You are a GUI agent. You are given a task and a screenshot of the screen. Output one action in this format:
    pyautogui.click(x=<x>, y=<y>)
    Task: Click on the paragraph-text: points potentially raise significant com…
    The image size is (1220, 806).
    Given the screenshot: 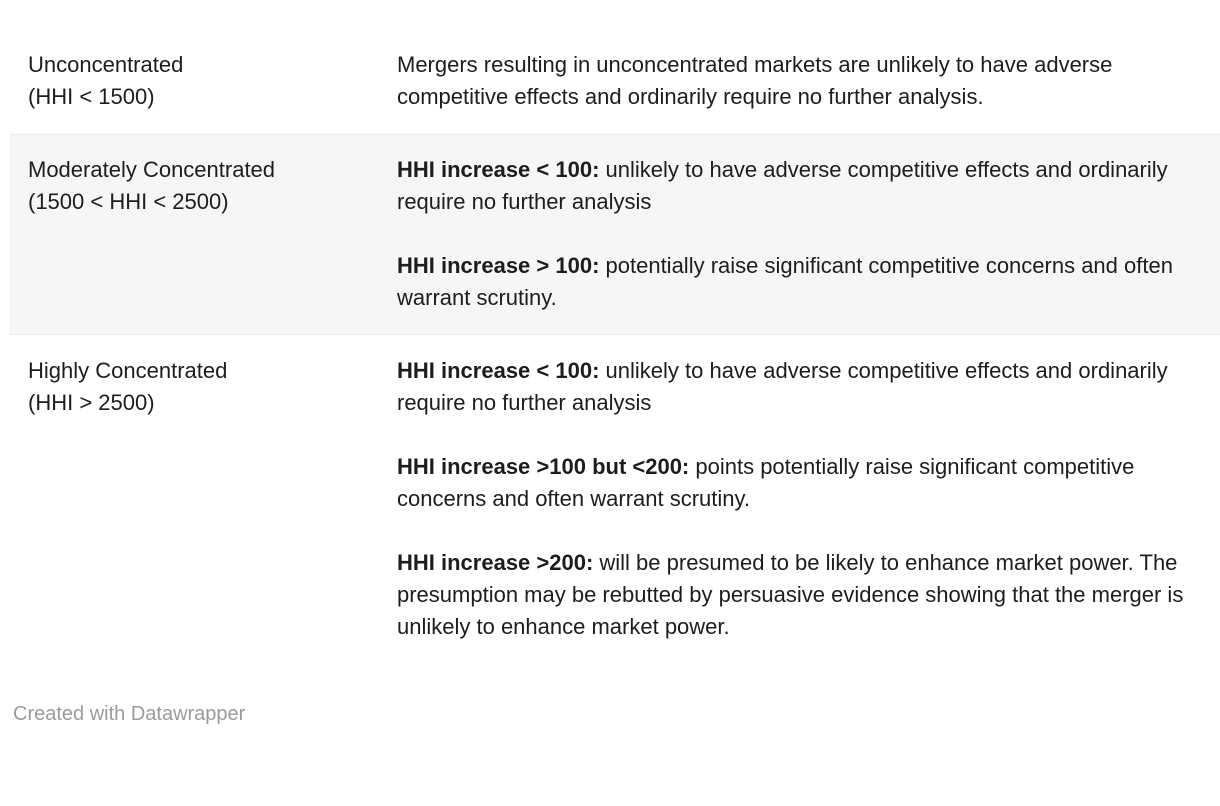 What is the action you would take?
    pyautogui.click(x=766, y=482)
    